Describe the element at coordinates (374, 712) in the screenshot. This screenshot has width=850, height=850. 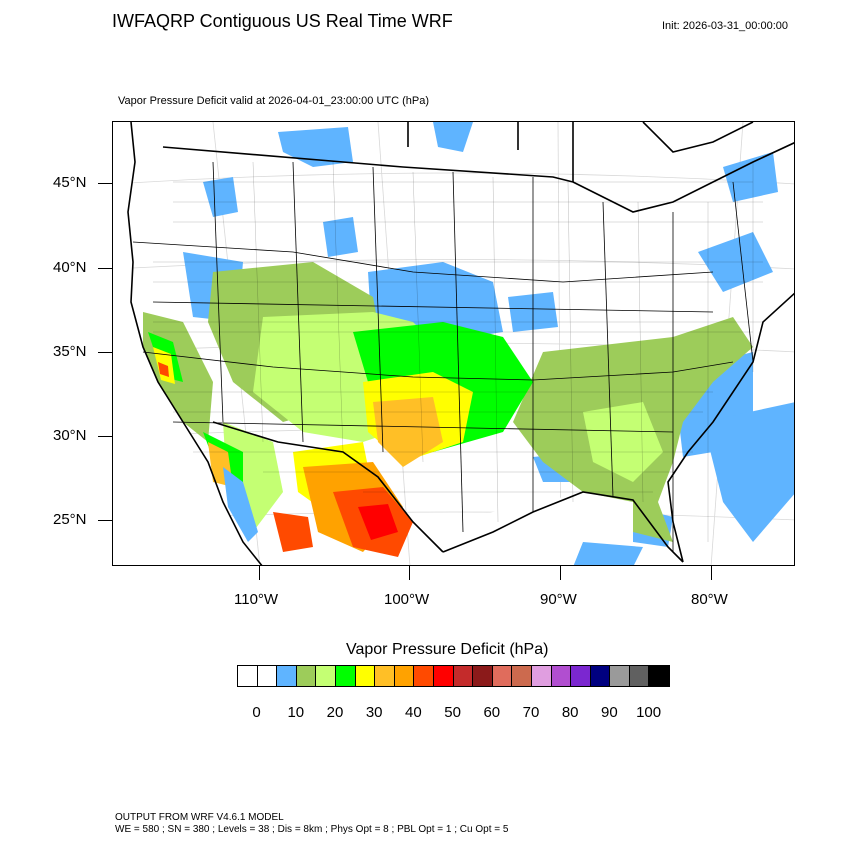
I see `colorbar-label: 30` at that location.